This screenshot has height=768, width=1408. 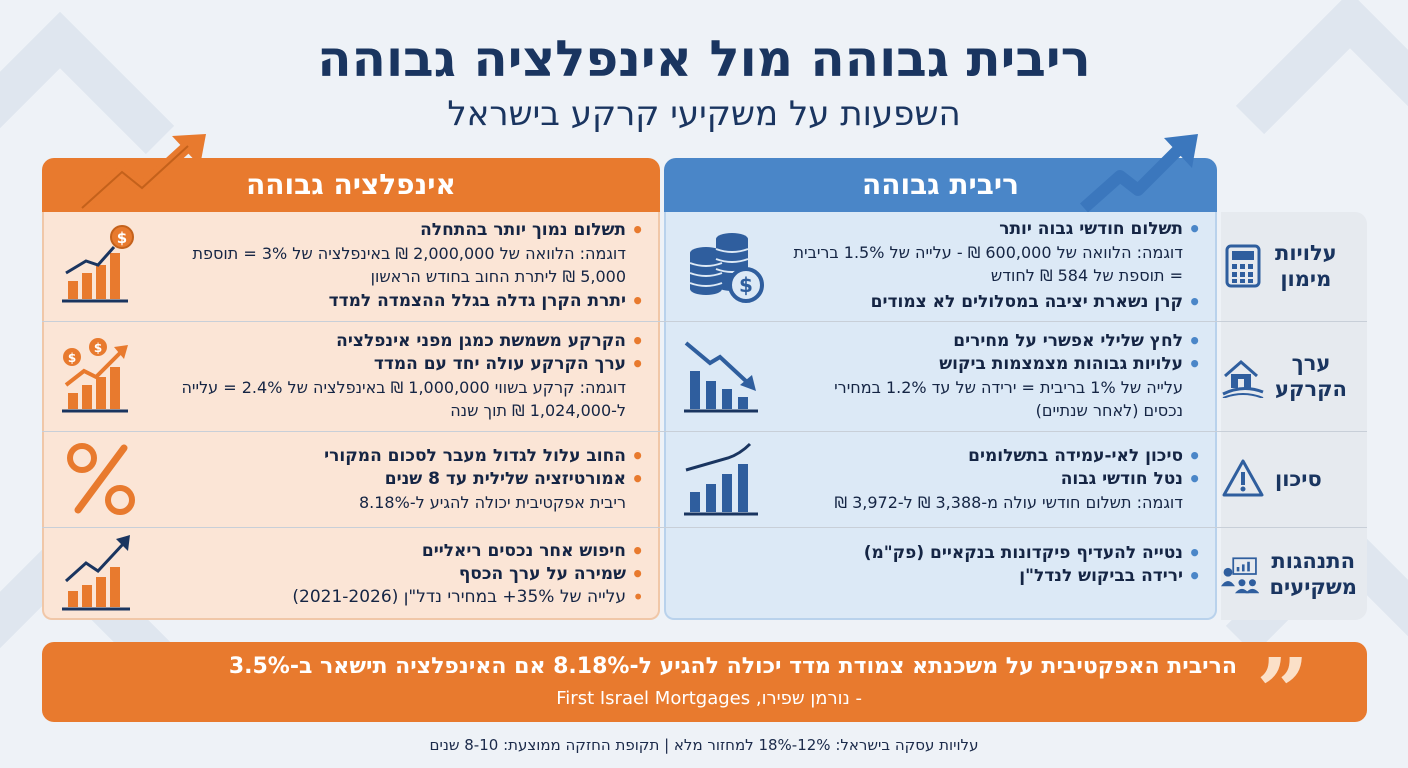 What do you see at coordinates (721, 479) in the screenshot?
I see `bar-chart-rising-icon` at bounding box center [721, 479].